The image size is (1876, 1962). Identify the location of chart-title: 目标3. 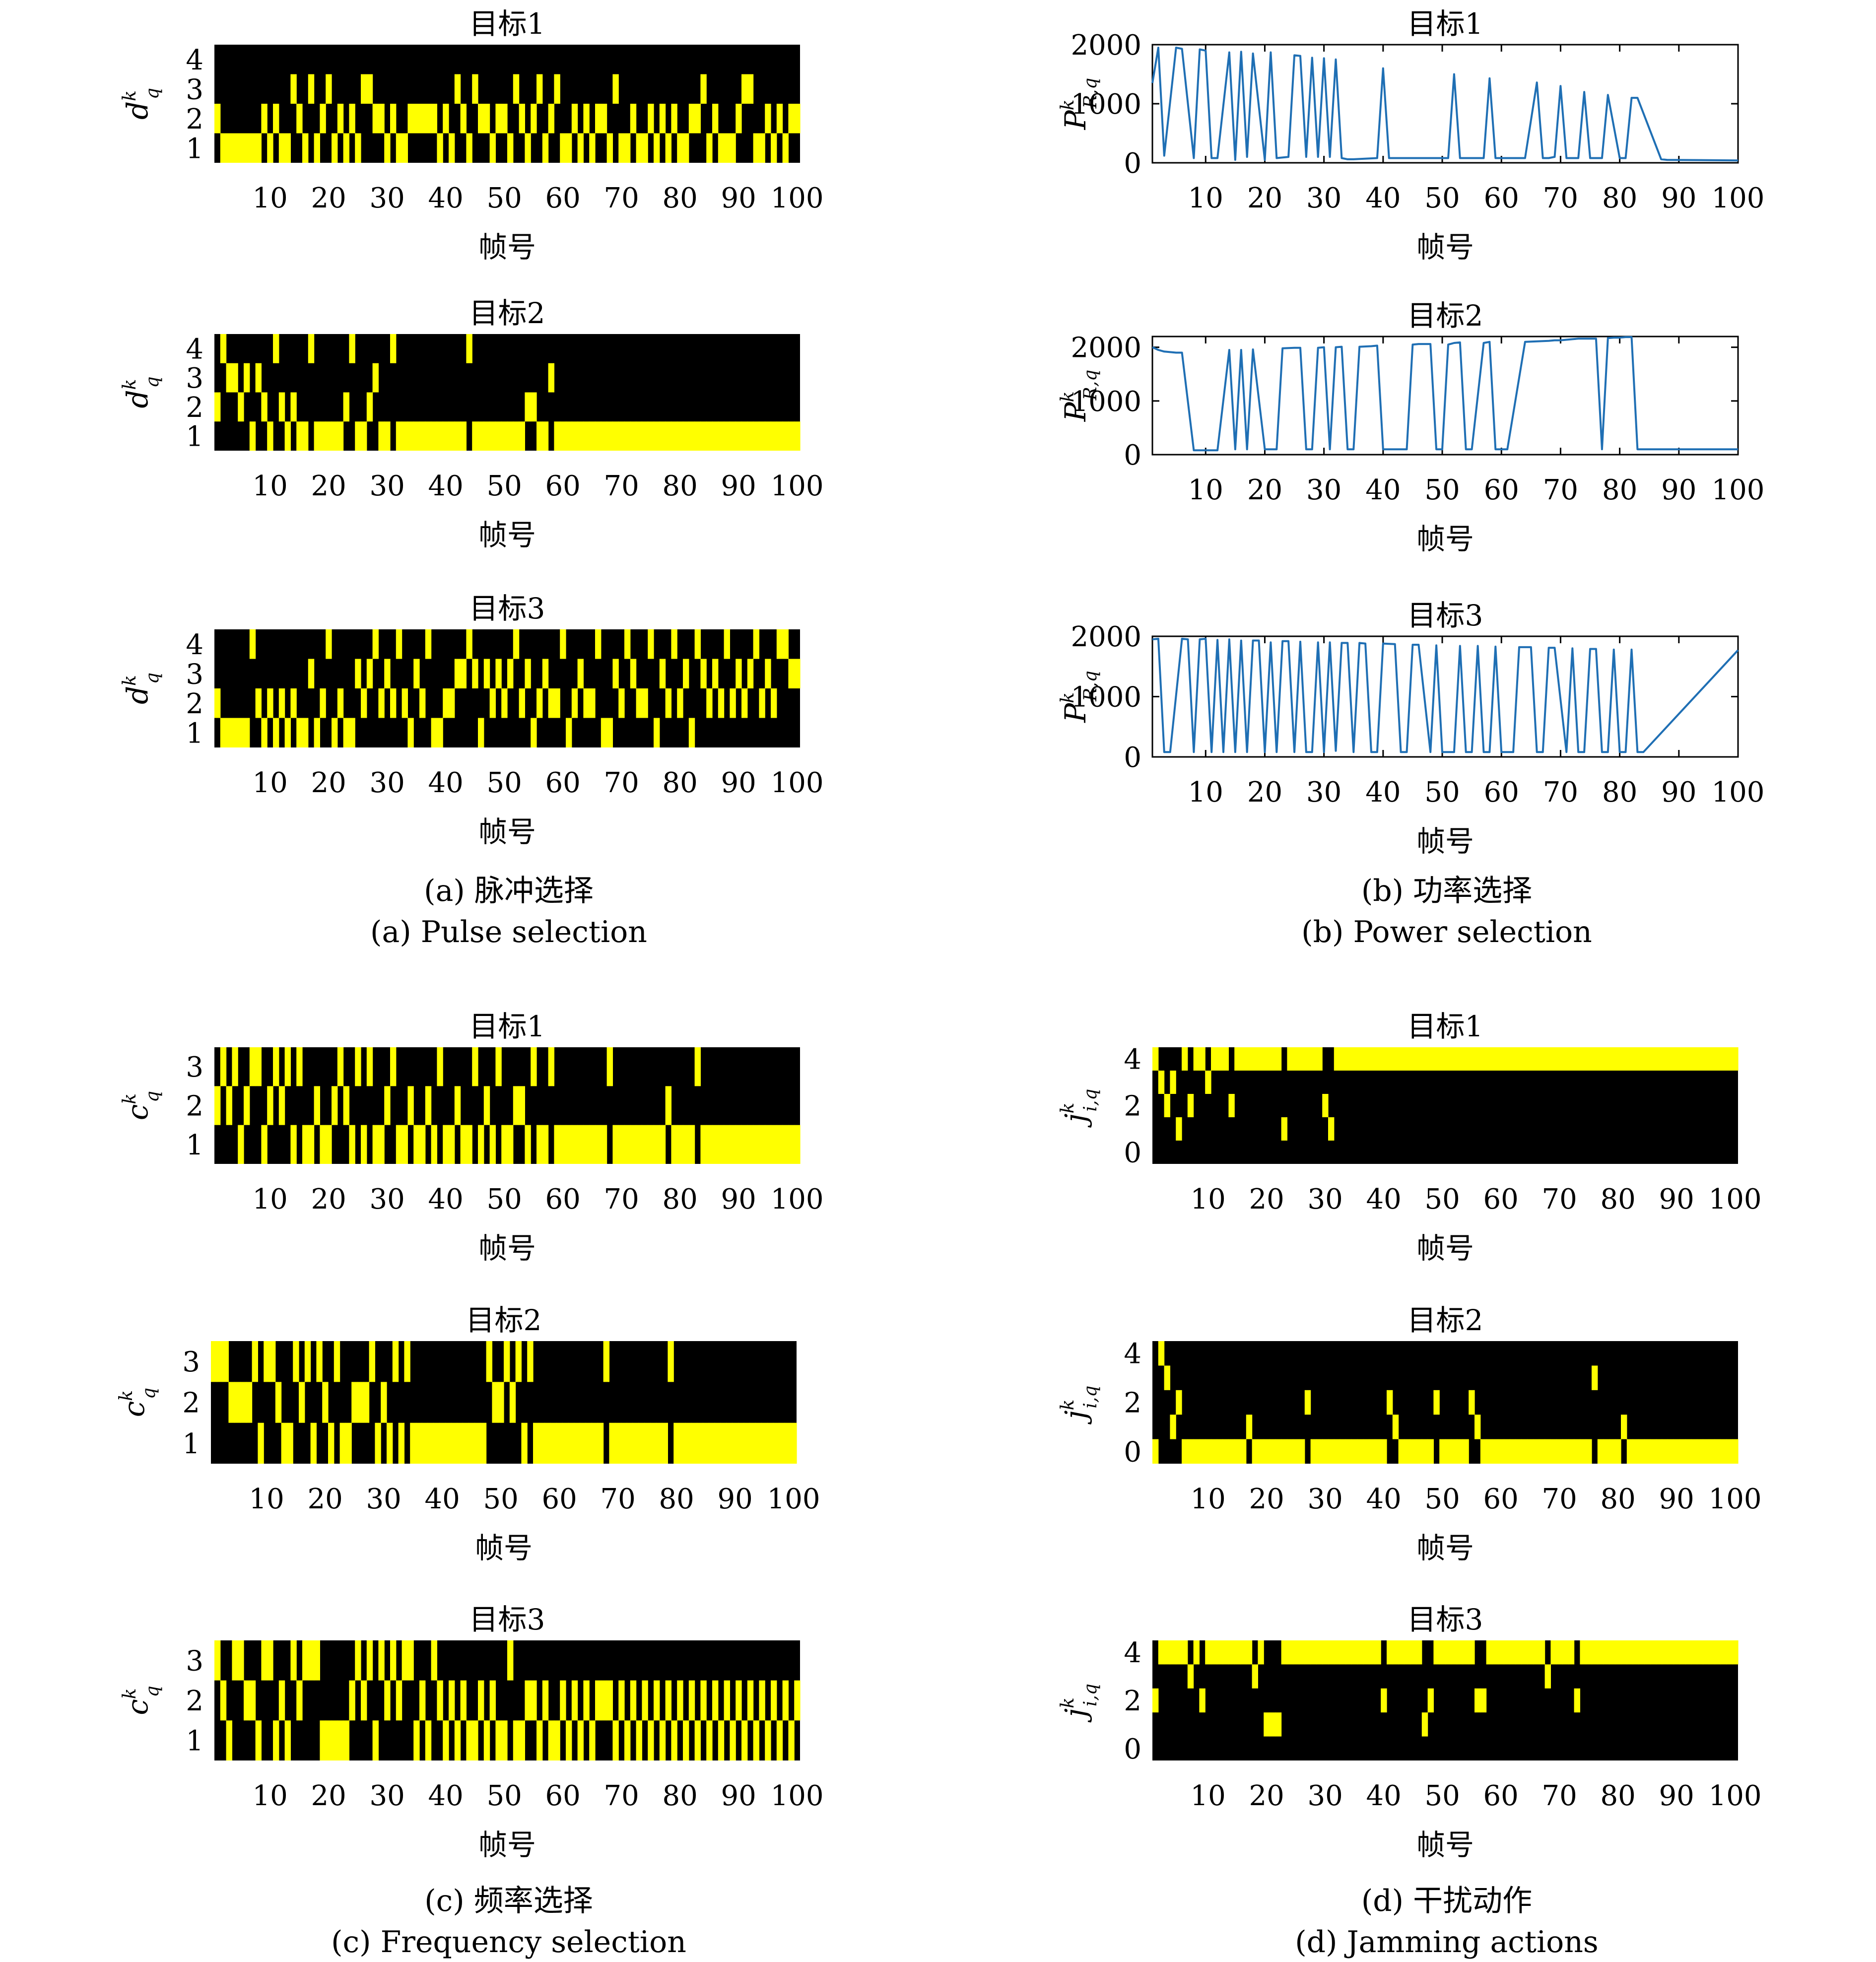
(1445, 1619).